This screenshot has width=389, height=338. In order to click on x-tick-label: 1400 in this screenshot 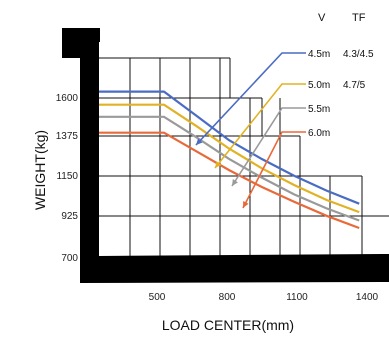, I will do `click(367, 297)`.